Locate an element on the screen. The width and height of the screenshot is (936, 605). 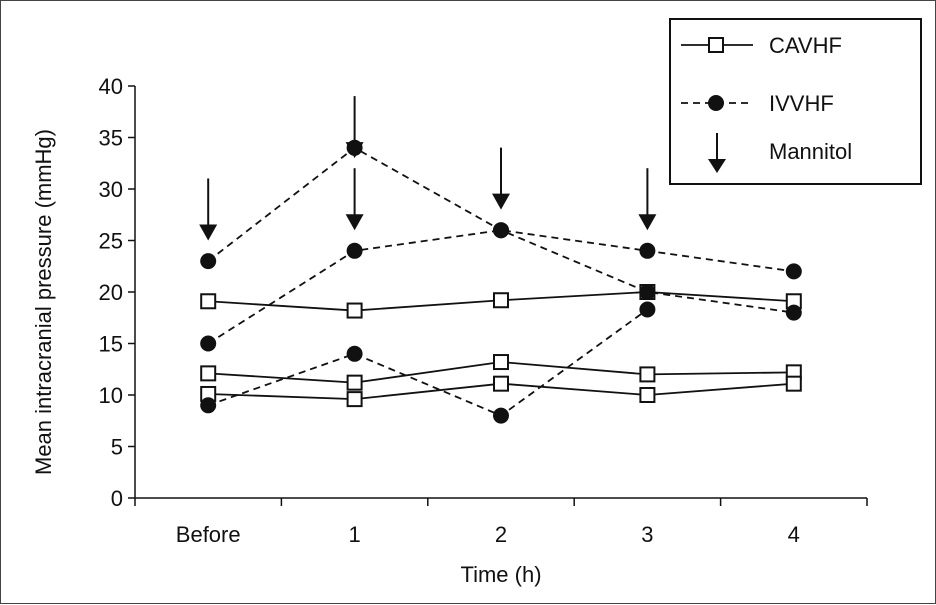
y-tick-label: 10 is located at coordinates (111, 395).